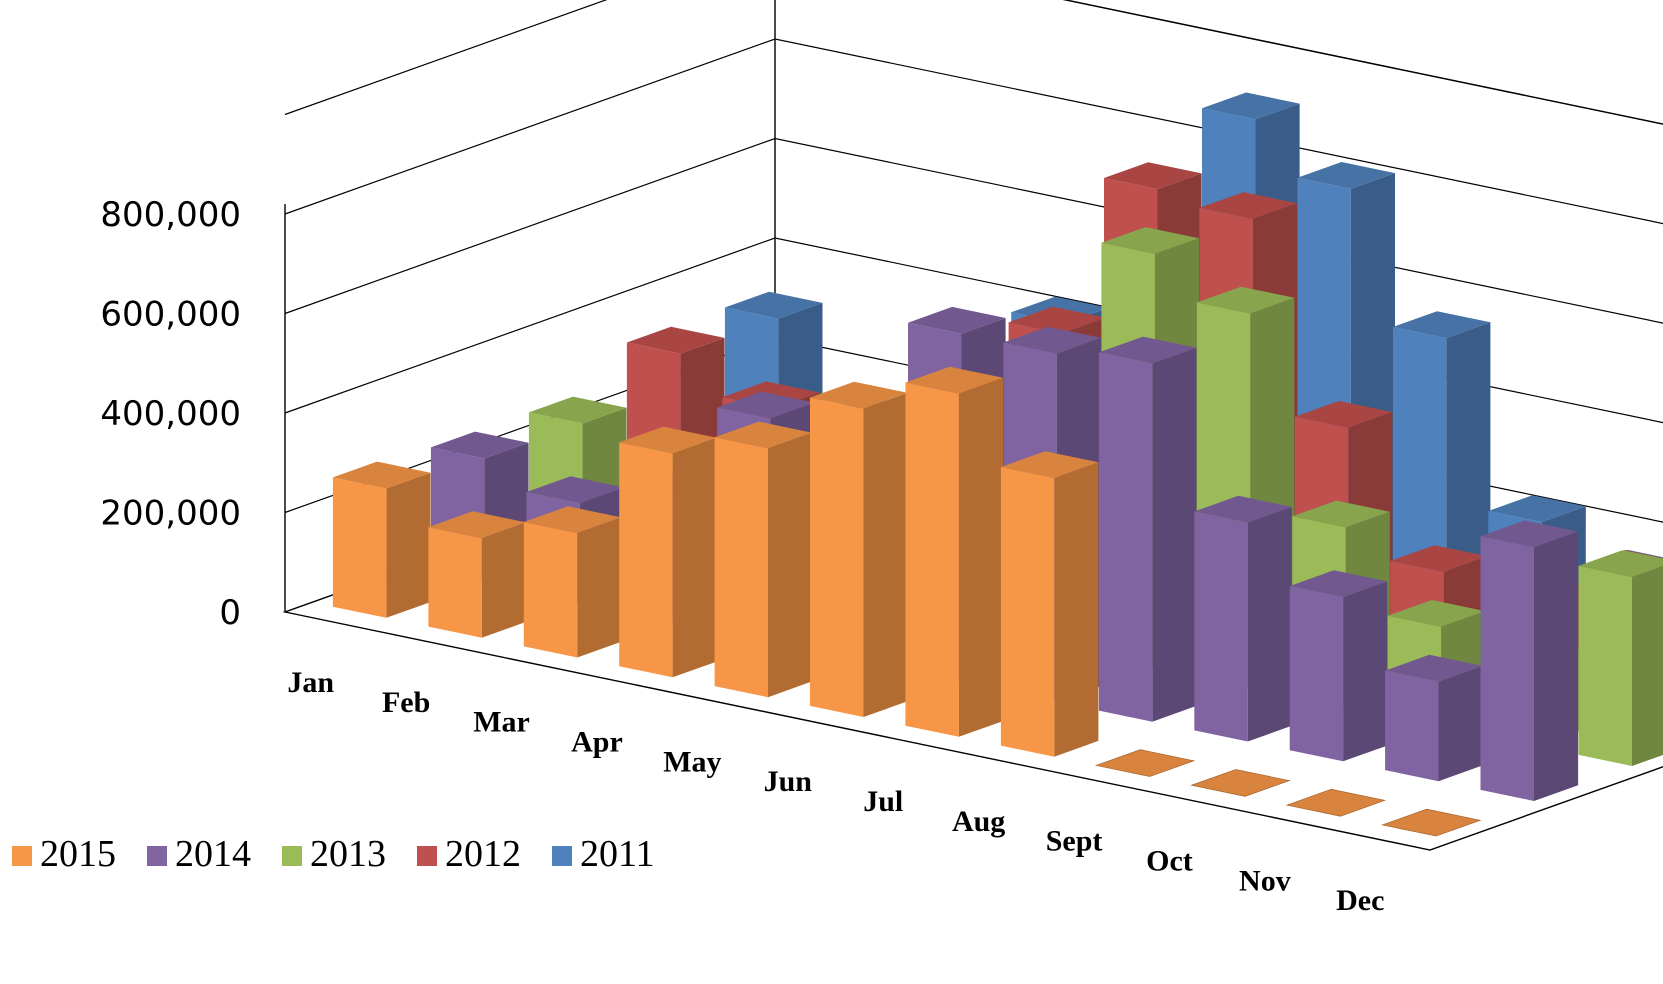 Image resolution: width=1663 pixels, height=984 pixels. I want to click on legend: 2015 2014 2013 2012 2011, so click(333, 854).